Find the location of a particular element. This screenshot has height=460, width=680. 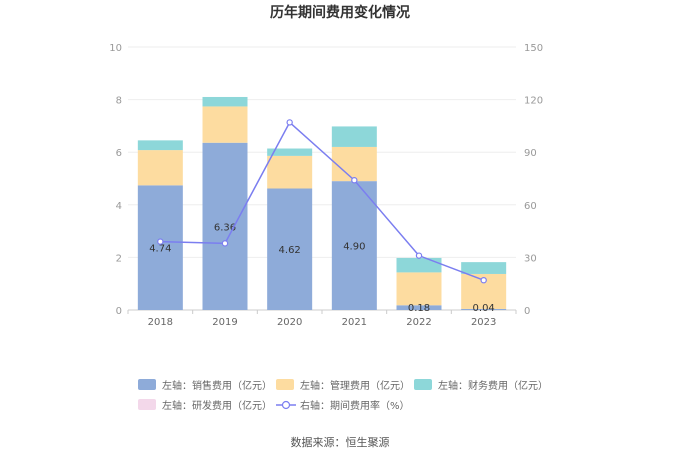

legend-marker-icon is located at coordinates (286, 405).